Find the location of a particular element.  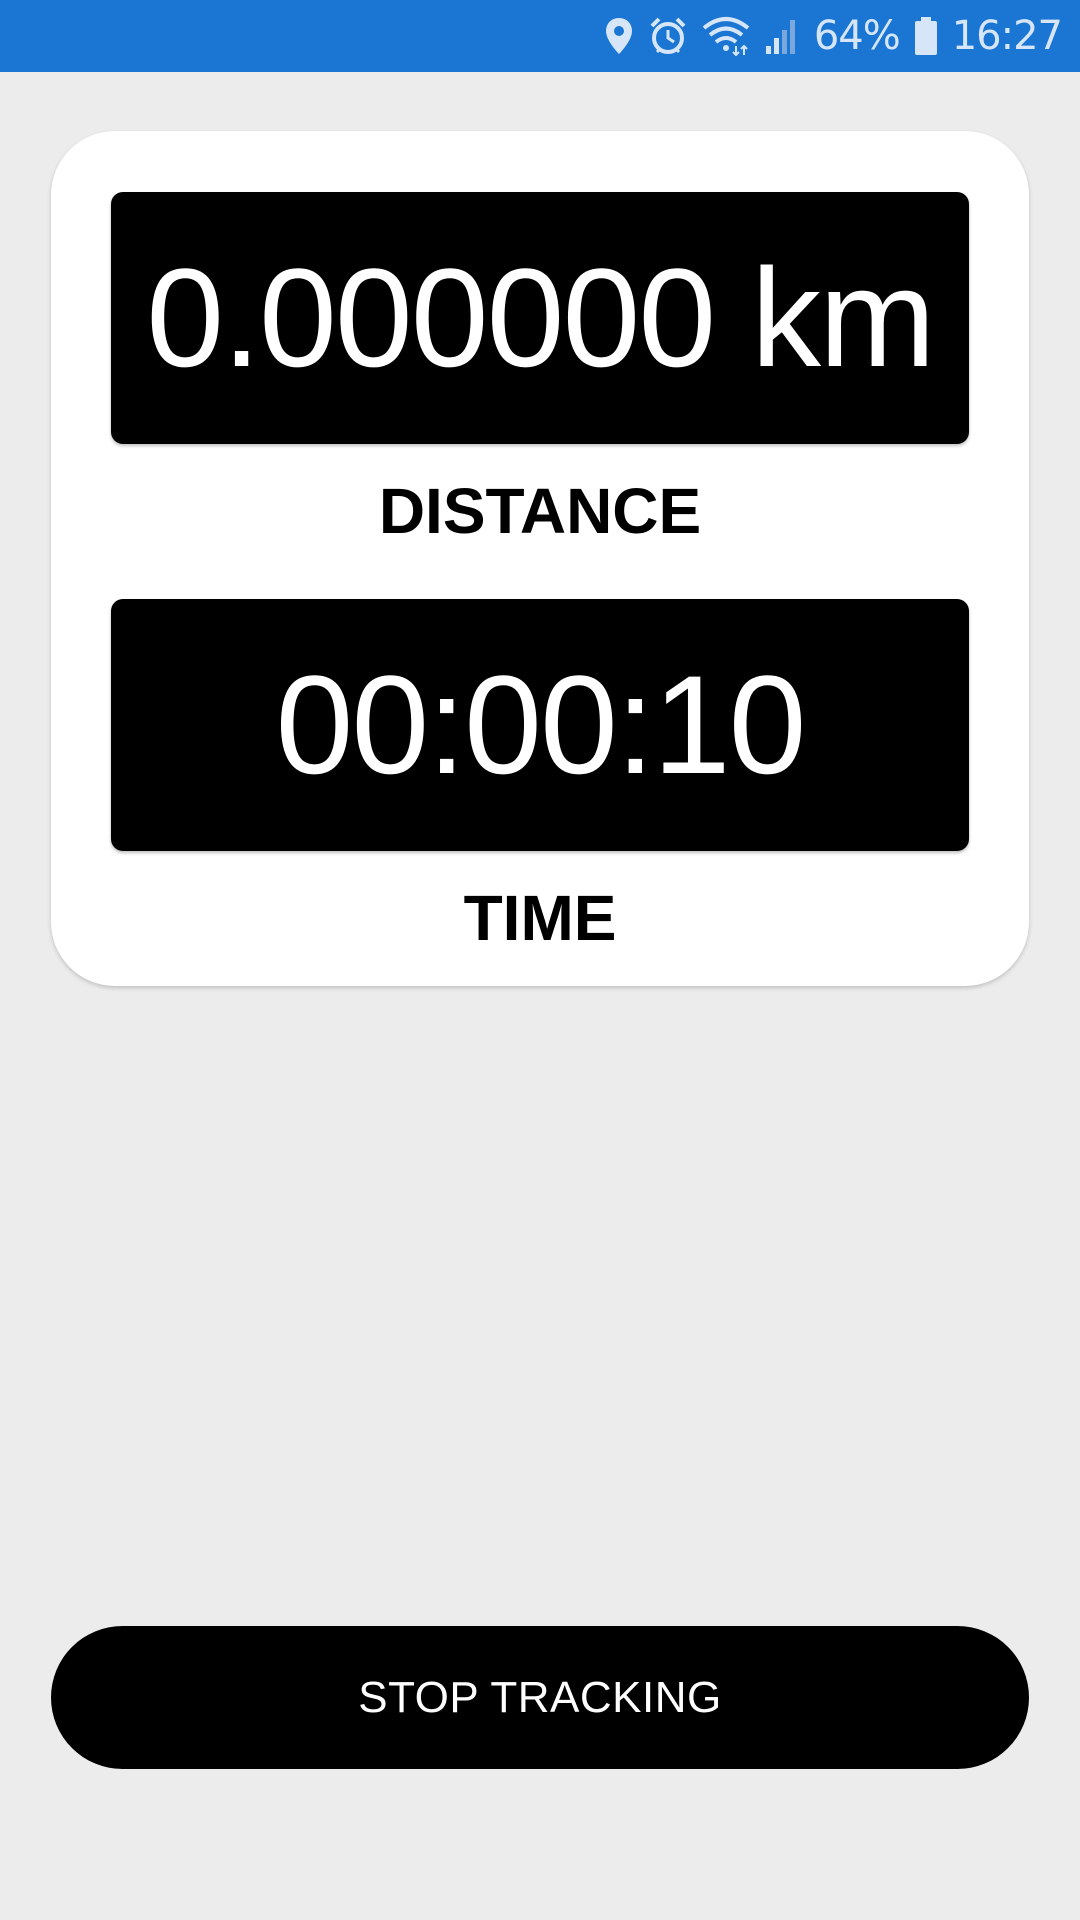

status-bar: 64% 16:27 is located at coordinates (540, 36).